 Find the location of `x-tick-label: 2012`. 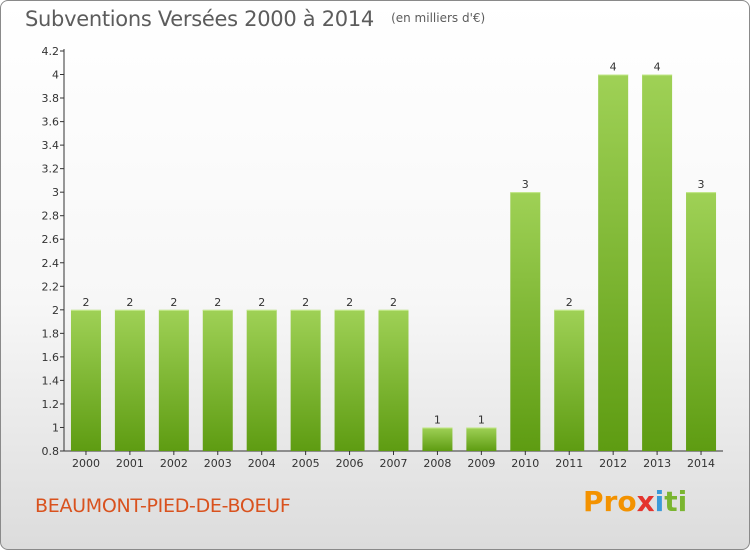

x-tick-label: 2012 is located at coordinates (613, 463).